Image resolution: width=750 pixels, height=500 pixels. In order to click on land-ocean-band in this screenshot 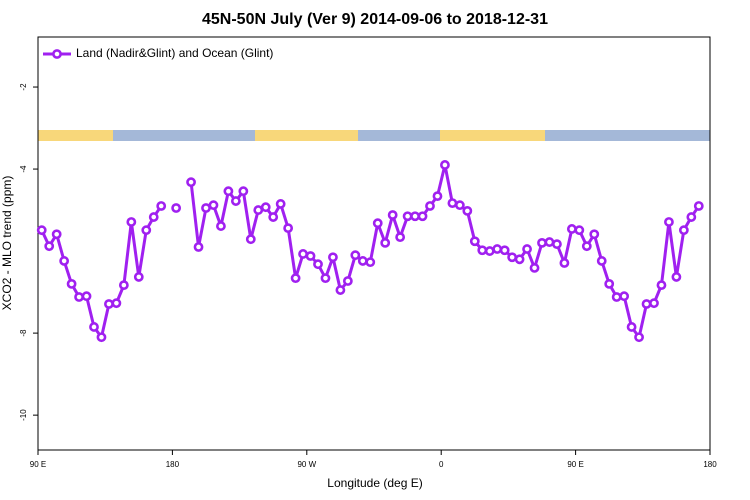, I will do `click(374, 135)`.